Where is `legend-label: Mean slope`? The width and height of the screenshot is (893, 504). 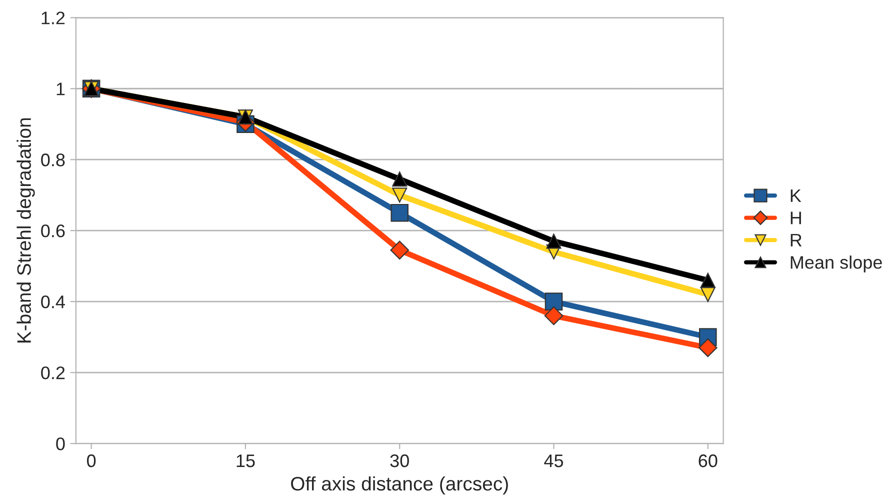
legend-label: Mean slope is located at coordinates (836, 264).